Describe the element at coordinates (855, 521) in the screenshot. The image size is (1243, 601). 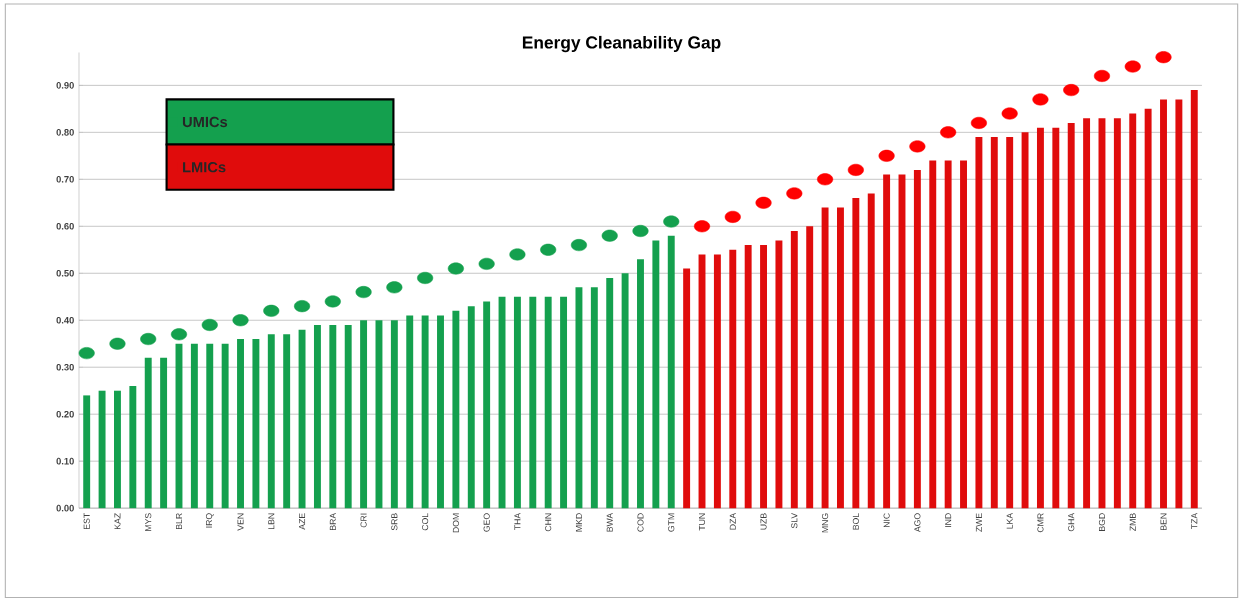
I see `x-tick-label: BOL` at that location.